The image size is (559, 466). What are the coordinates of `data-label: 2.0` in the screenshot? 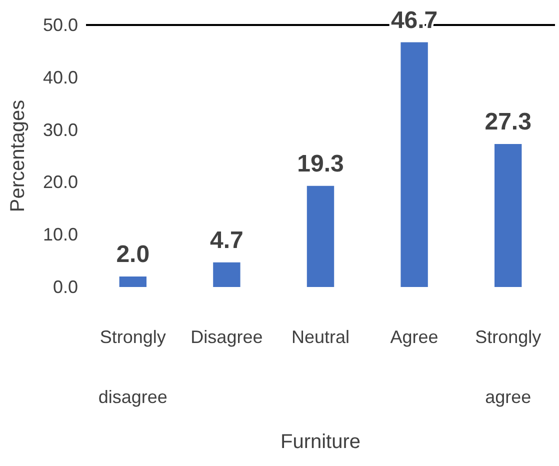 It's located at (133, 254).